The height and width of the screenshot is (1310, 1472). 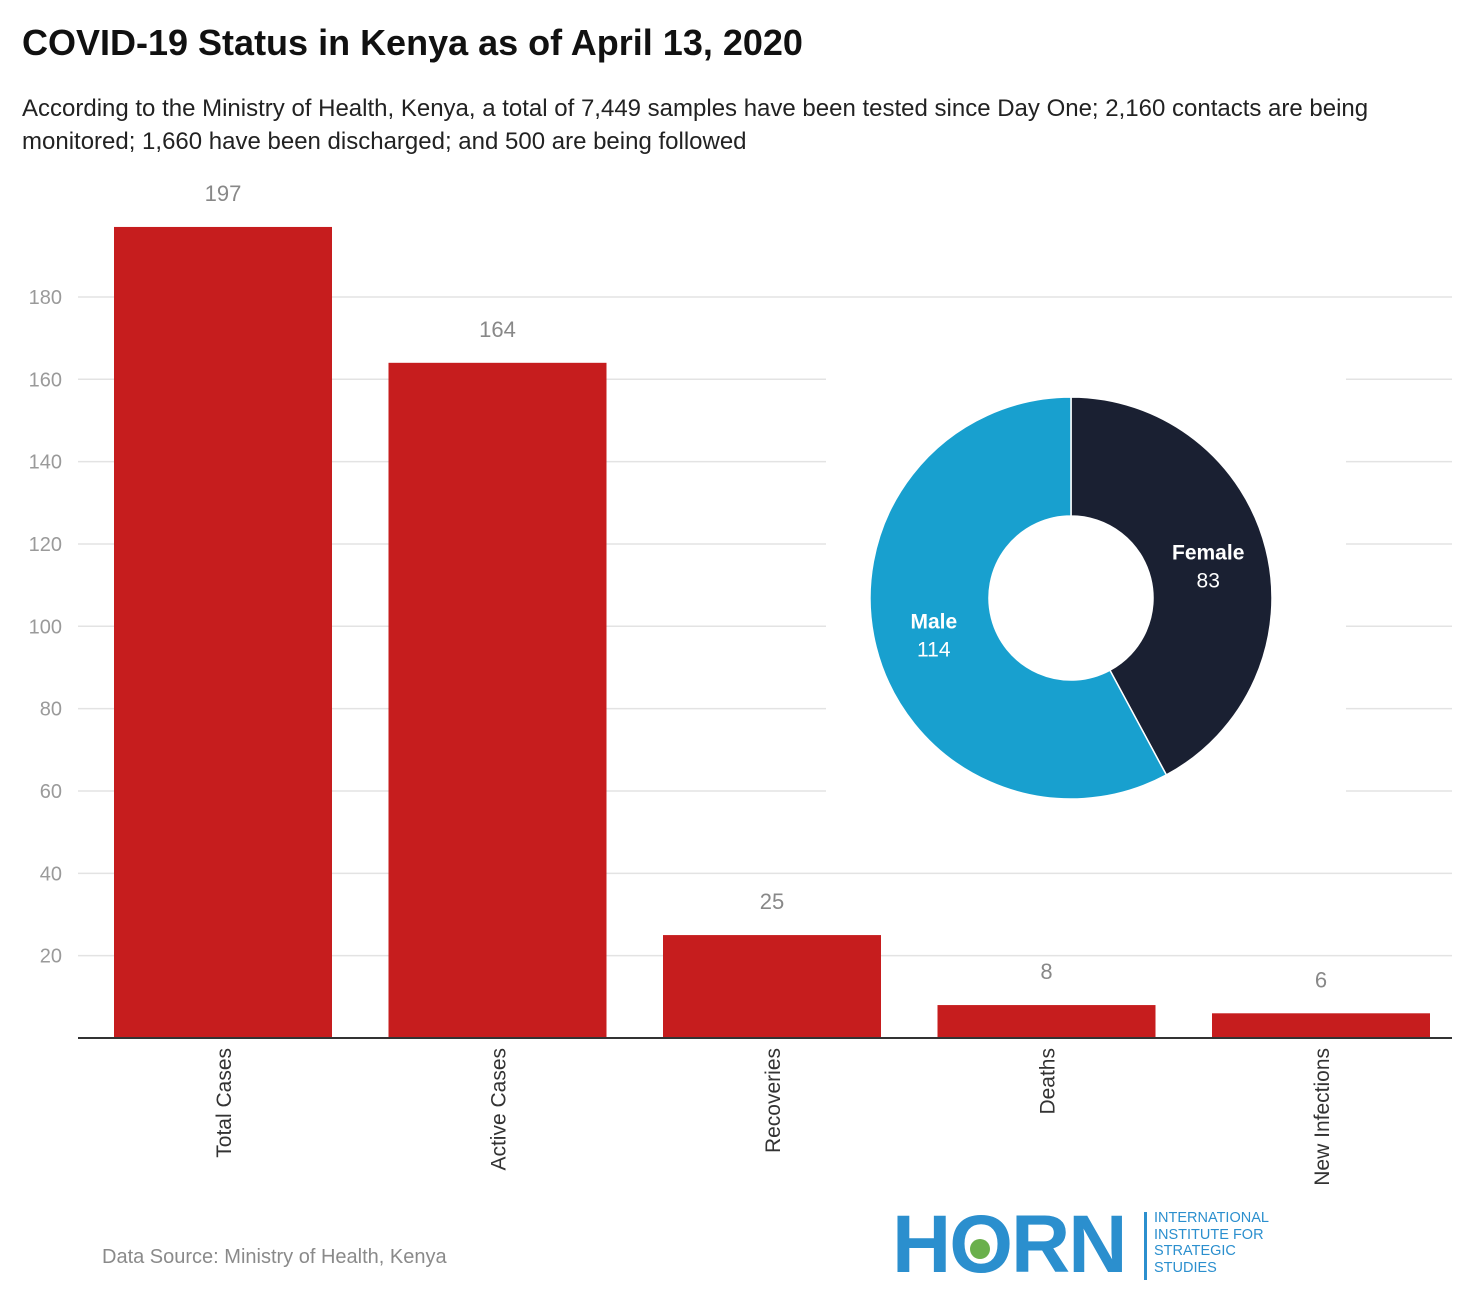 What do you see at coordinates (51, 957) in the screenshot?
I see `y-tick-label: 20` at bounding box center [51, 957].